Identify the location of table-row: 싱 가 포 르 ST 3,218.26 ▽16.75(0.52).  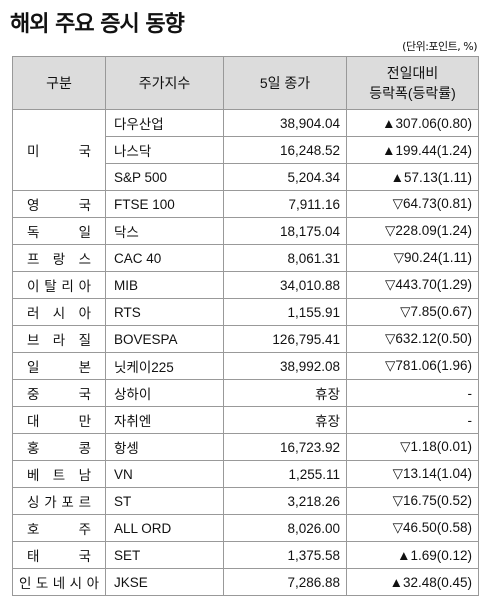
(245, 501).